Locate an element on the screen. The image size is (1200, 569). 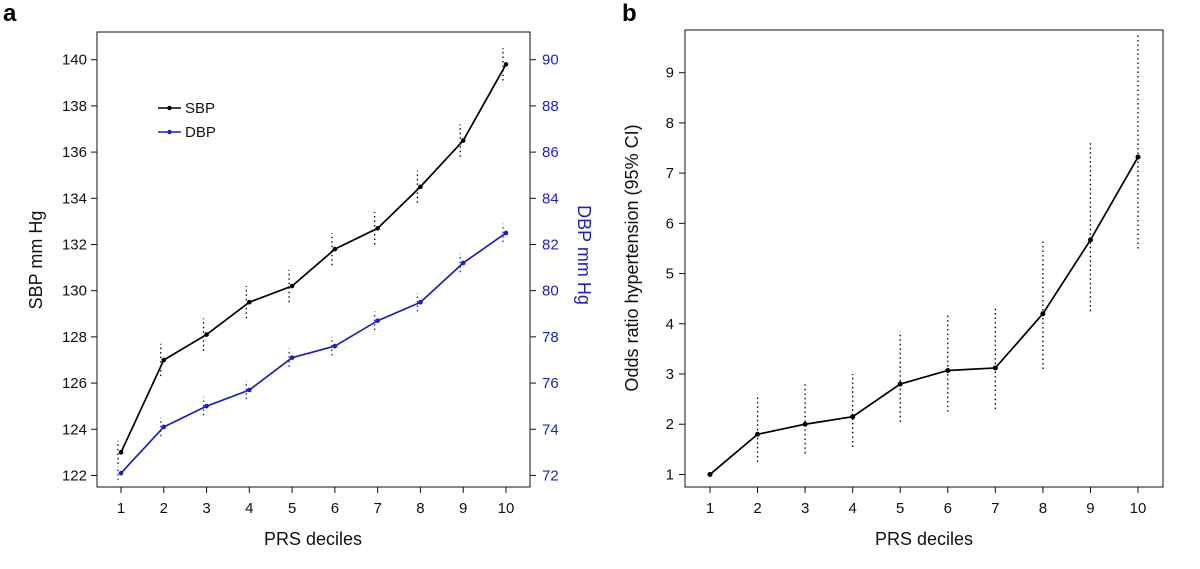
y-tick-label: 8 is located at coordinates (670, 123).